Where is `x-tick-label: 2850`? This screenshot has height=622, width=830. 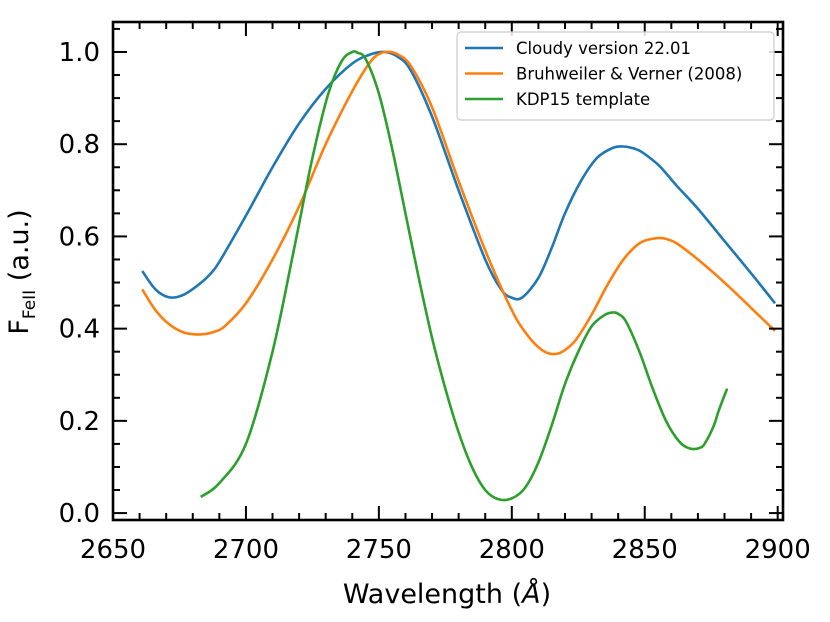
x-tick-label: 2850 is located at coordinates (645, 550).